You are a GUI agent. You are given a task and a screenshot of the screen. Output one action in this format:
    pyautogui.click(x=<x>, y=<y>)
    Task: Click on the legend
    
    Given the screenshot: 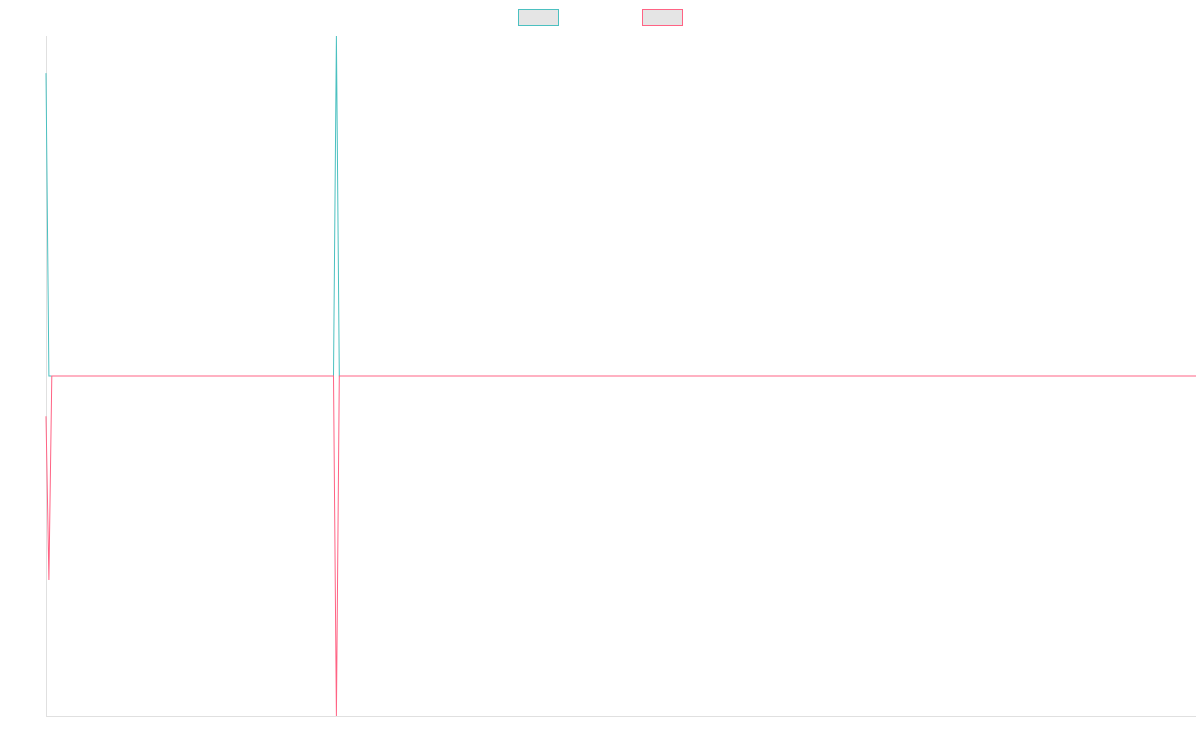 What is the action you would take?
    pyautogui.click(x=600, y=17)
    